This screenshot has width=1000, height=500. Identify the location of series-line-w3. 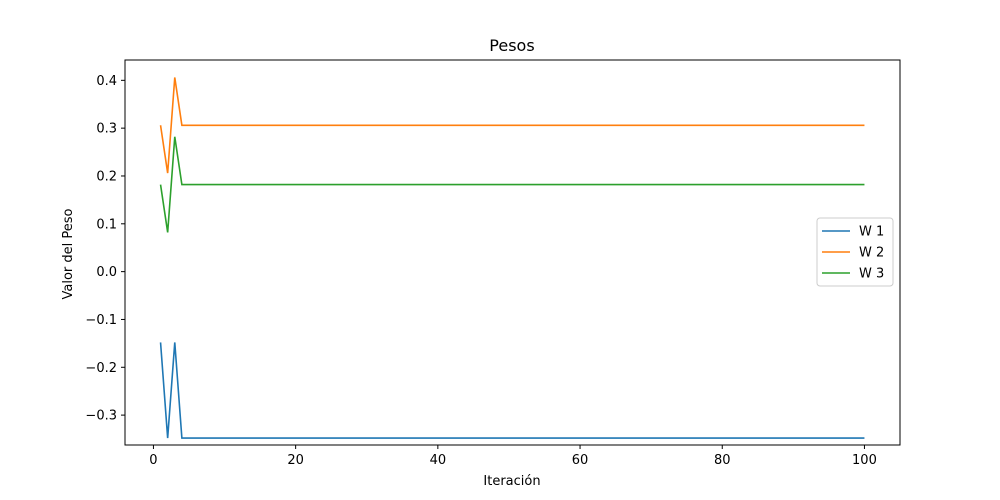
(512, 184).